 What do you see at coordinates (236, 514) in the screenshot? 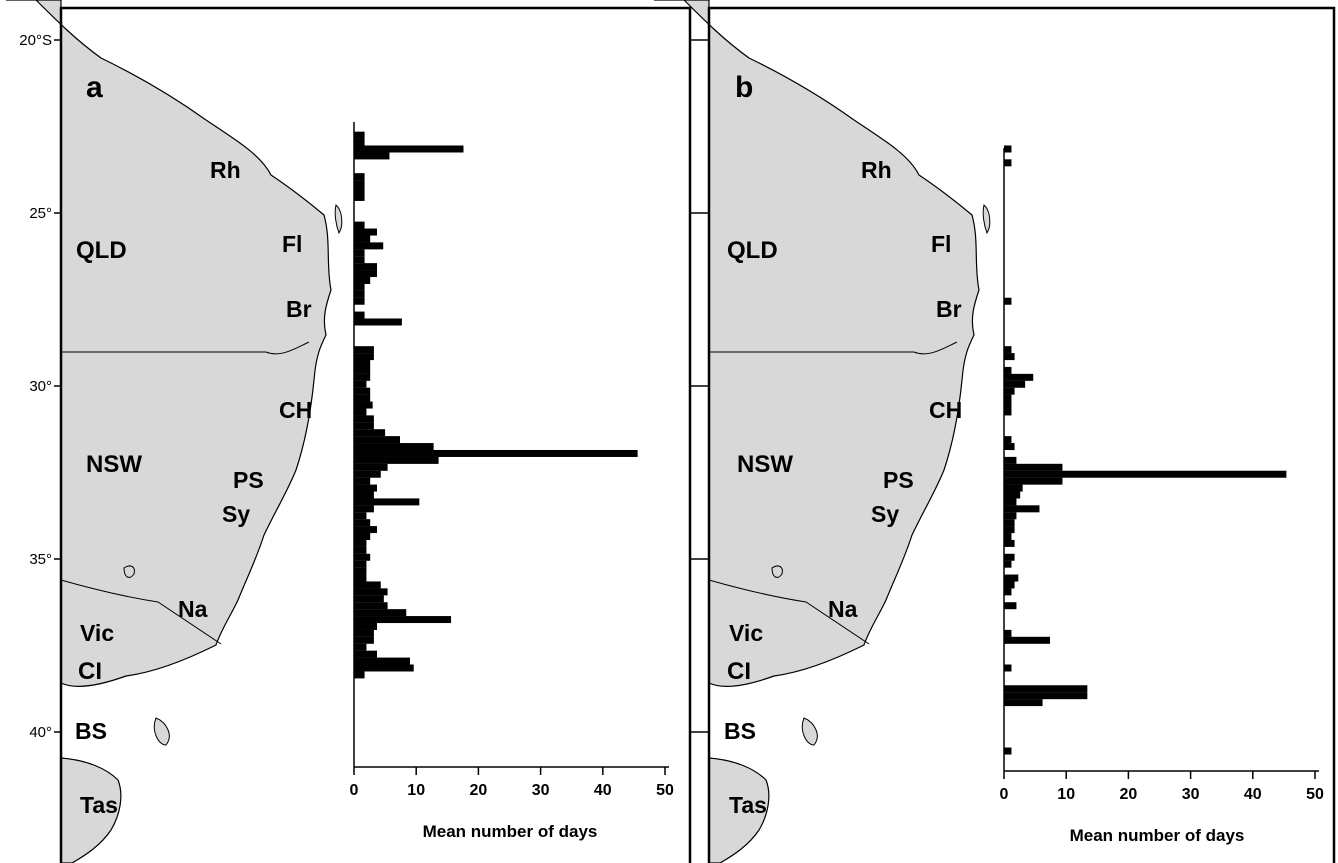
I see `label-sy: Sy` at bounding box center [236, 514].